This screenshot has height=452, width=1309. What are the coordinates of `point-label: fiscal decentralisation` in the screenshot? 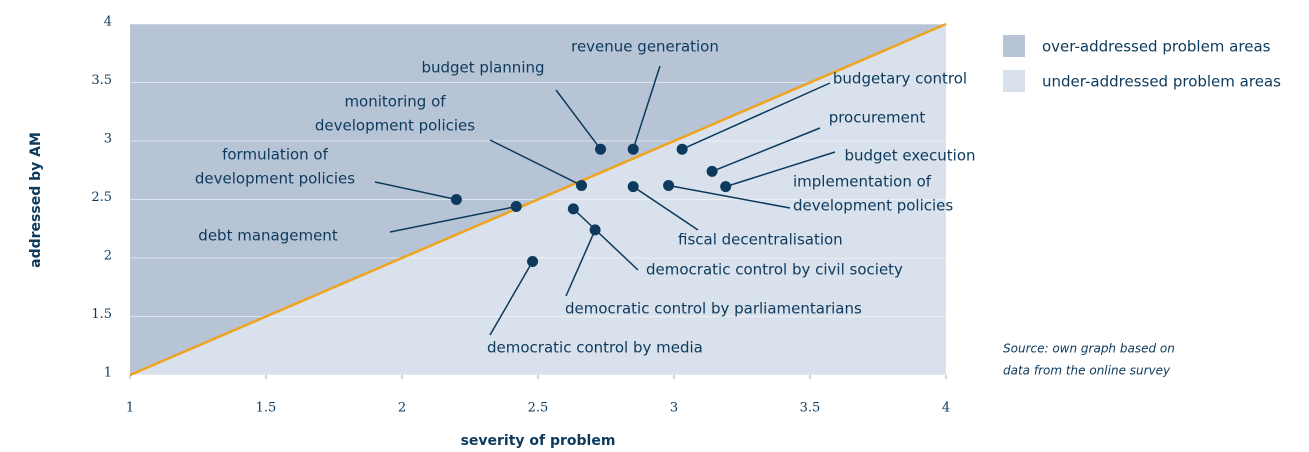 It's located at (760, 240).